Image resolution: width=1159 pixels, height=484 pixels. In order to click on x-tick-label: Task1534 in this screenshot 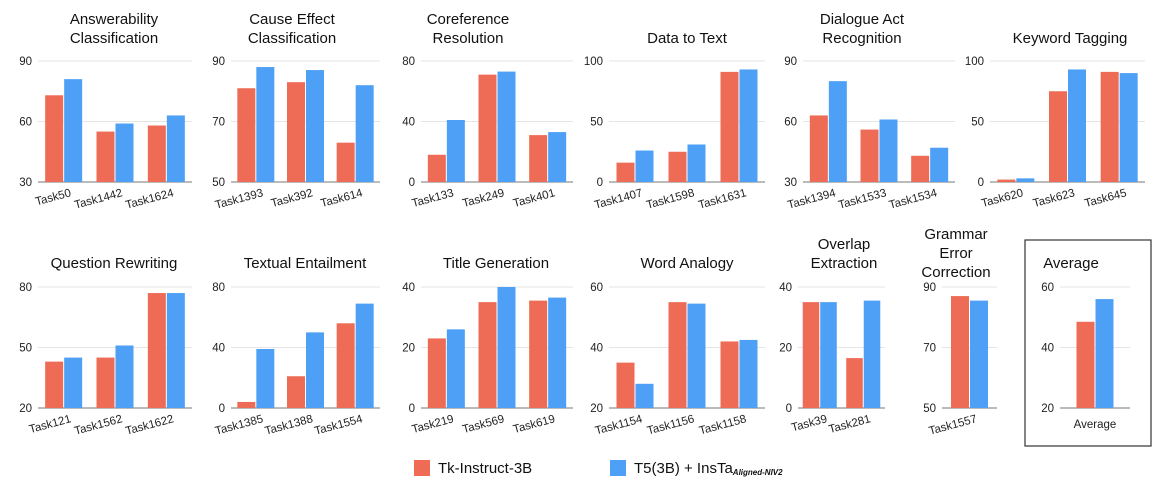, I will do `click(913, 199)`.